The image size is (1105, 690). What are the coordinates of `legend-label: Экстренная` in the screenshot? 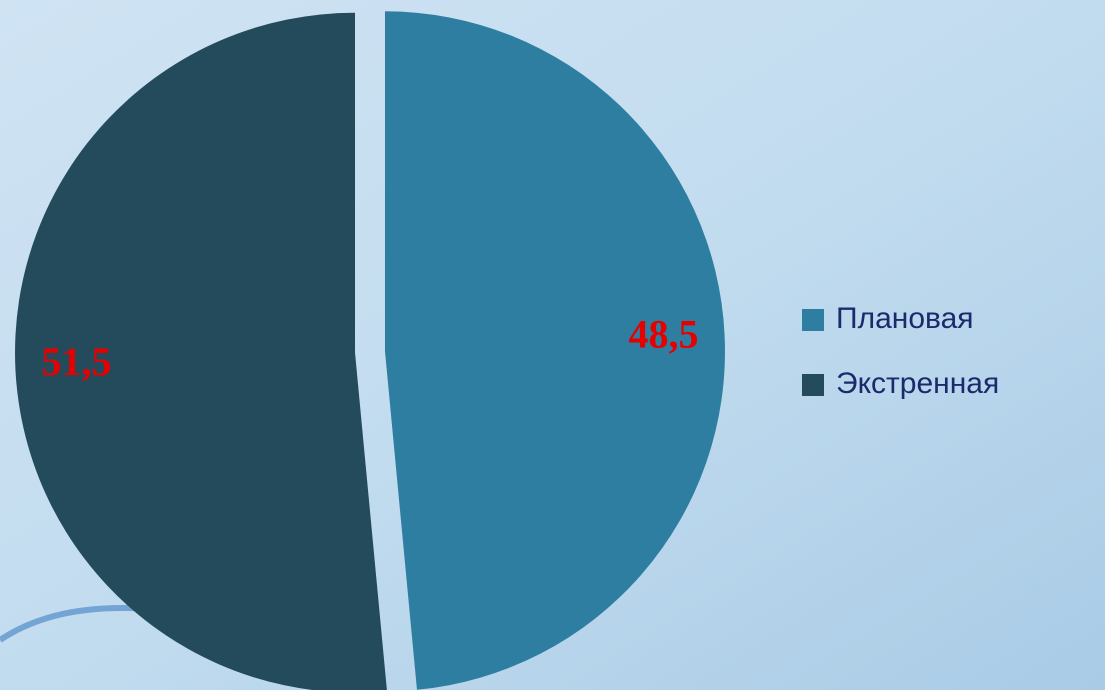 It's located at (917, 383).